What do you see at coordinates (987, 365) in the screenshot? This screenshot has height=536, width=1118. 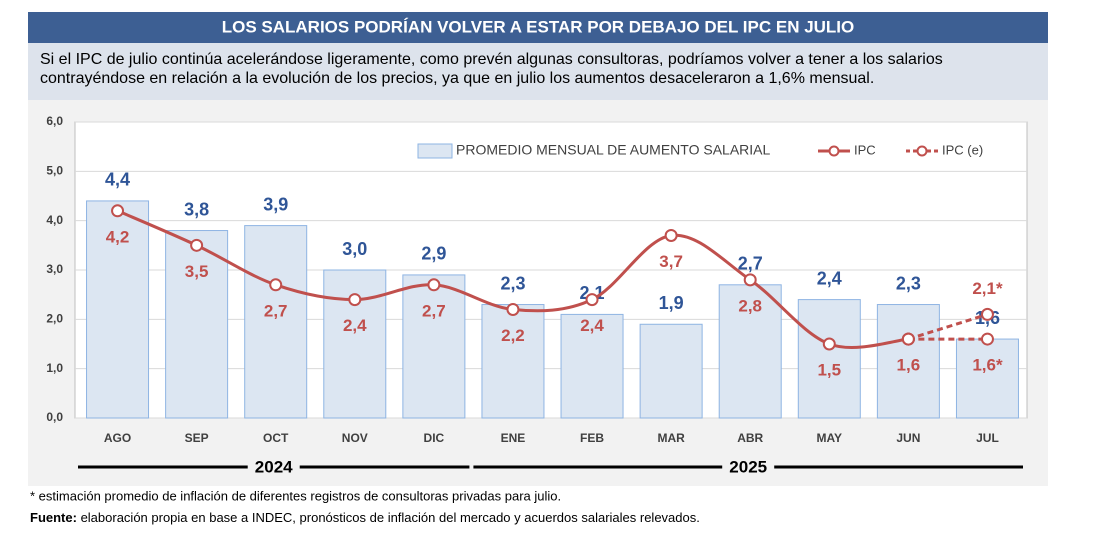 I see `line-label: 1,6*` at bounding box center [987, 365].